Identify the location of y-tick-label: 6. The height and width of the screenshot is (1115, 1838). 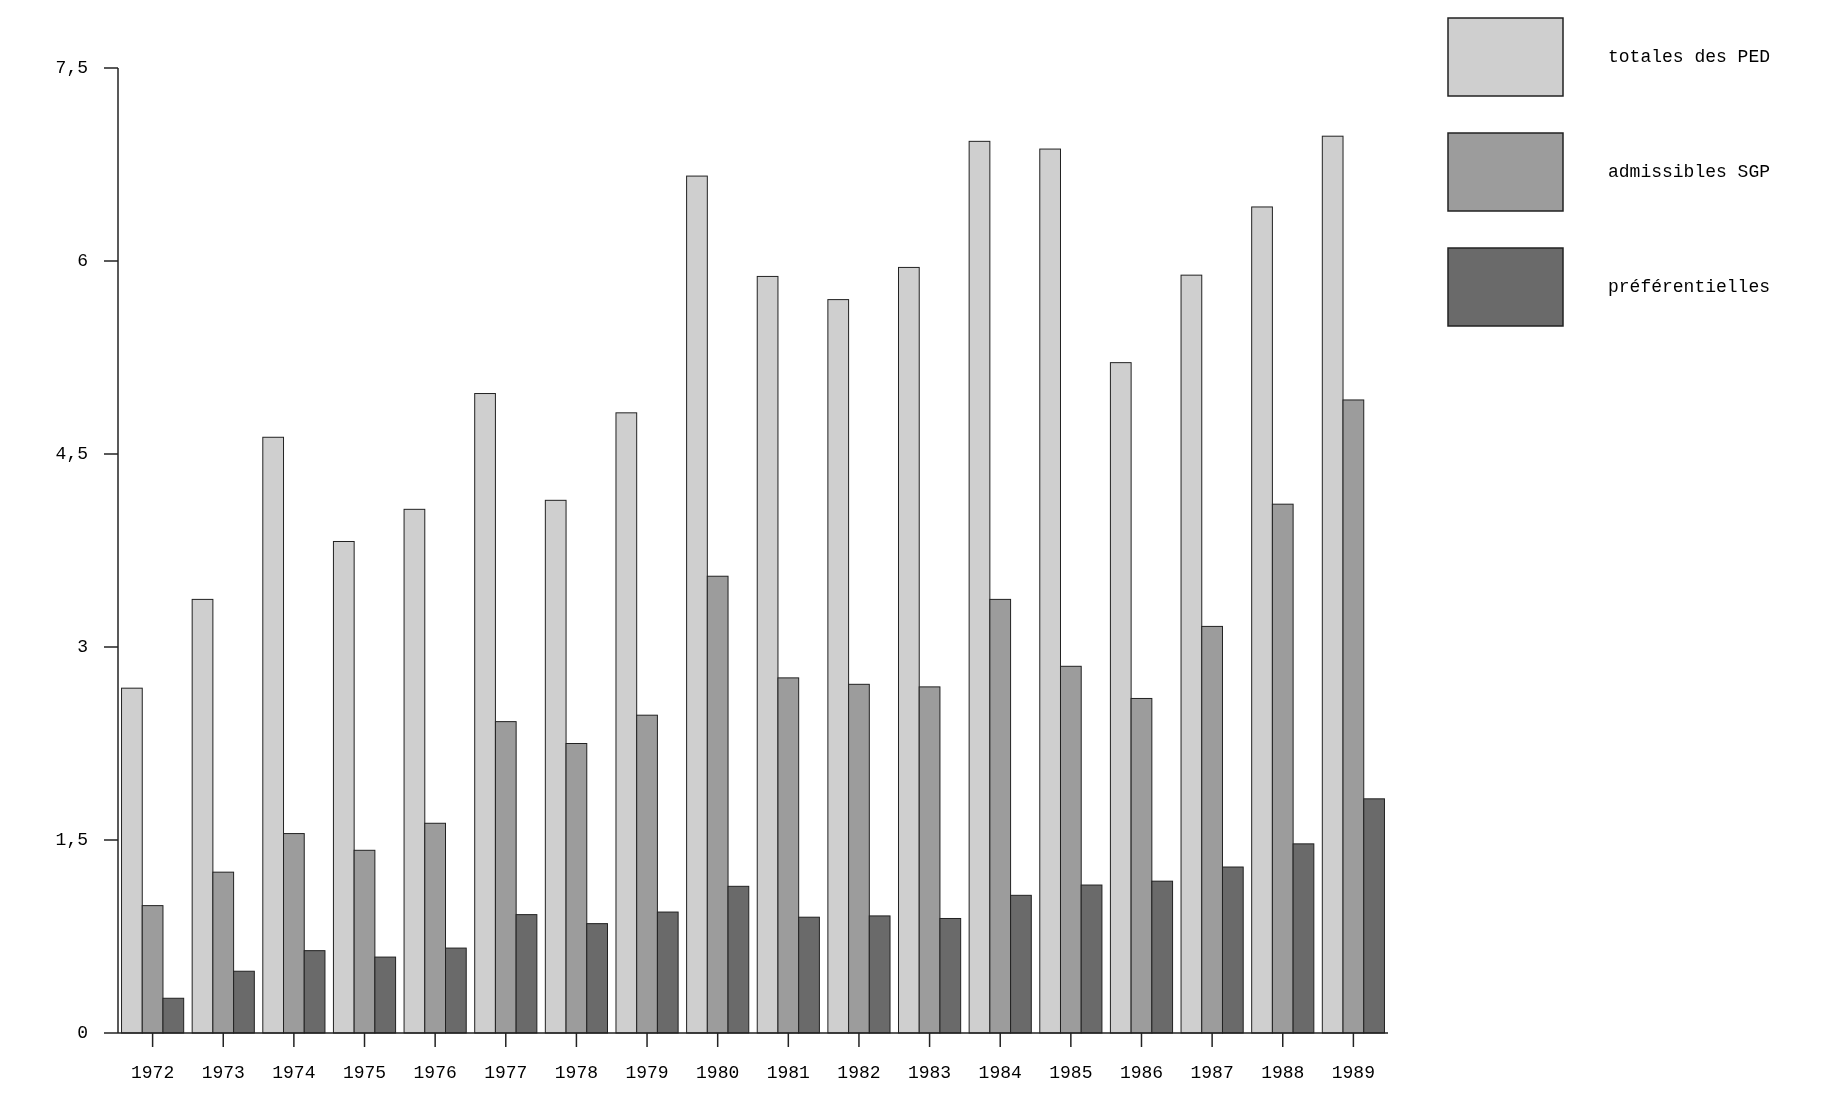
(82, 260).